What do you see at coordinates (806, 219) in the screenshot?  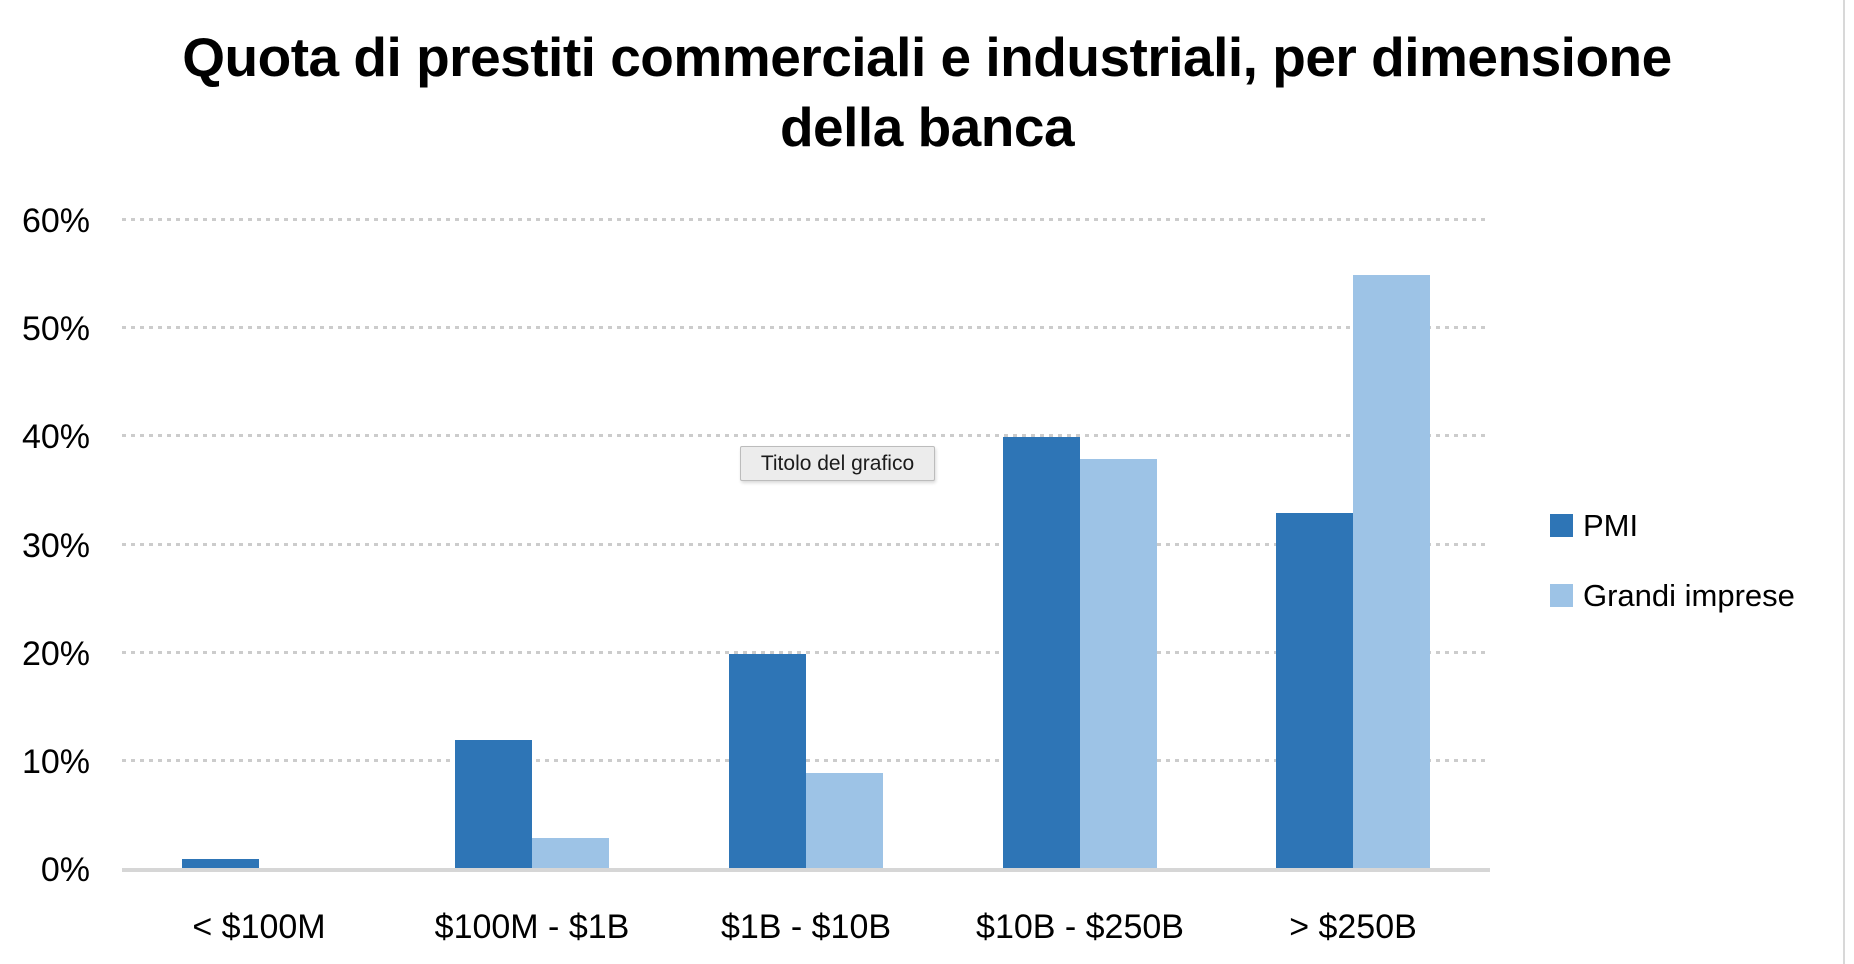 I see `gridline-60%` at bounding box center [806, 219].